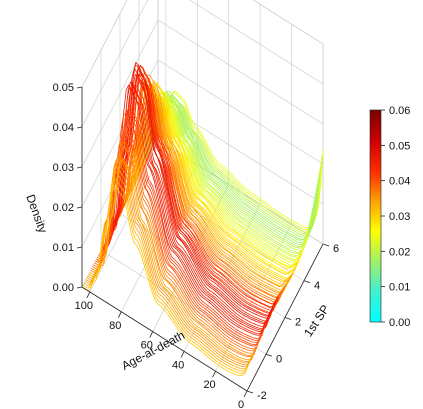 The height and width of the screenshot is (409, 423). Describe the element at coordinates (399, 111) in the screenshot. I see `colorbar-tick-label: 0.06` at that location.